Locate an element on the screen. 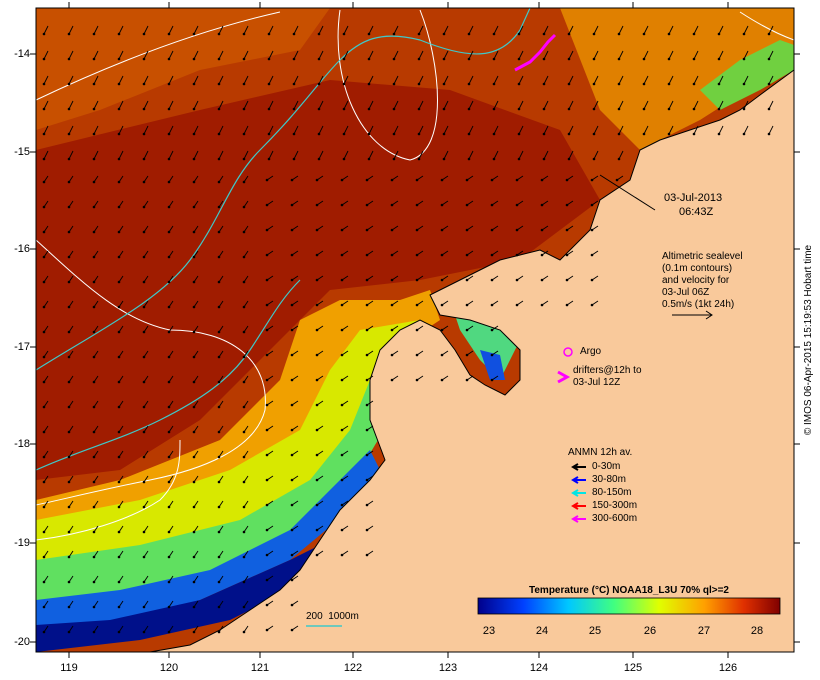 Image resolution: width=820 pixels, height=680 pixels. lon-tick-label: 119 is located at coordinates (69, 668).